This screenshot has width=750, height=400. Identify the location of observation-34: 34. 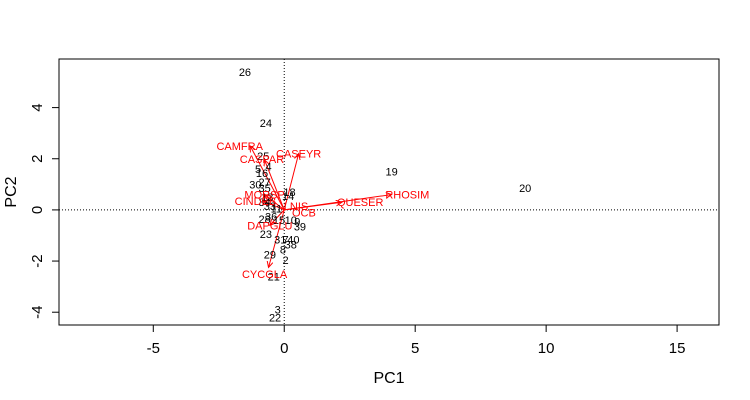
(264, 203).